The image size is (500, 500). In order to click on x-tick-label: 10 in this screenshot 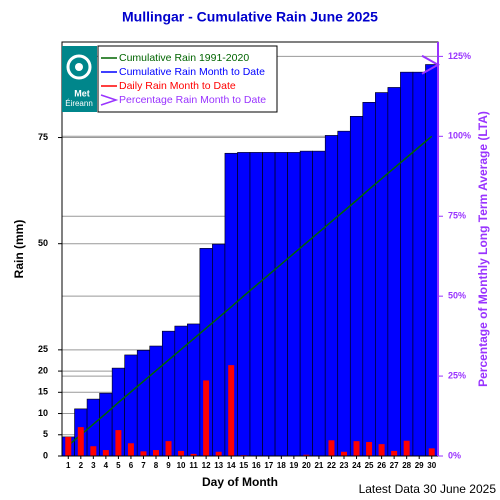, I will do `click(181, 465)`.